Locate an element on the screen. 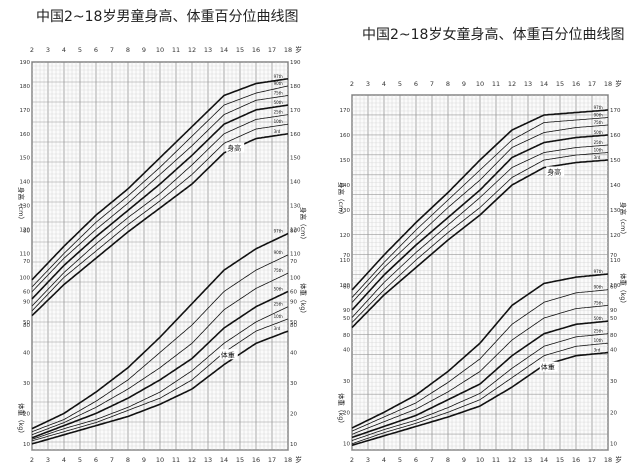 The height and width of the screenshot is (469, 640). x-tick-label-top: 2 is located at coordinates (32, 50).